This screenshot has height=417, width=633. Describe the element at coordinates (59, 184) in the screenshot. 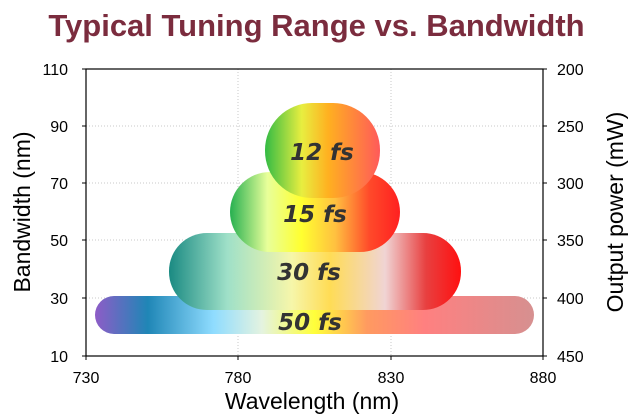

I see `y-left-tick-label: 70` at that location.